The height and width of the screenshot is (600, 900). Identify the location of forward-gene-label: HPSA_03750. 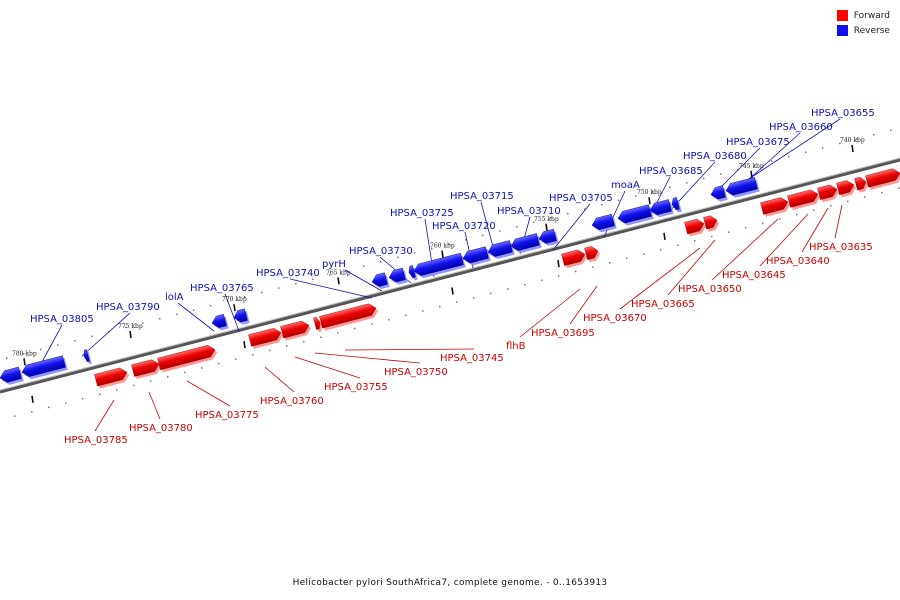
(416, 372).